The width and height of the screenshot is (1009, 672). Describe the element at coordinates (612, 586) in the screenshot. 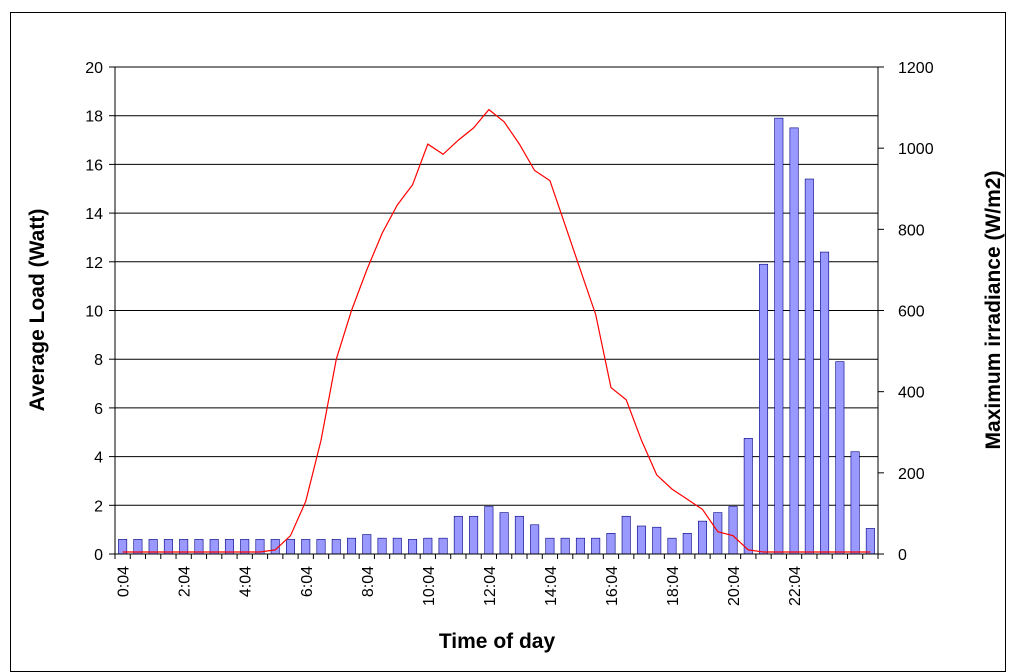

I see `x-tick-label: 16:04` at that location.